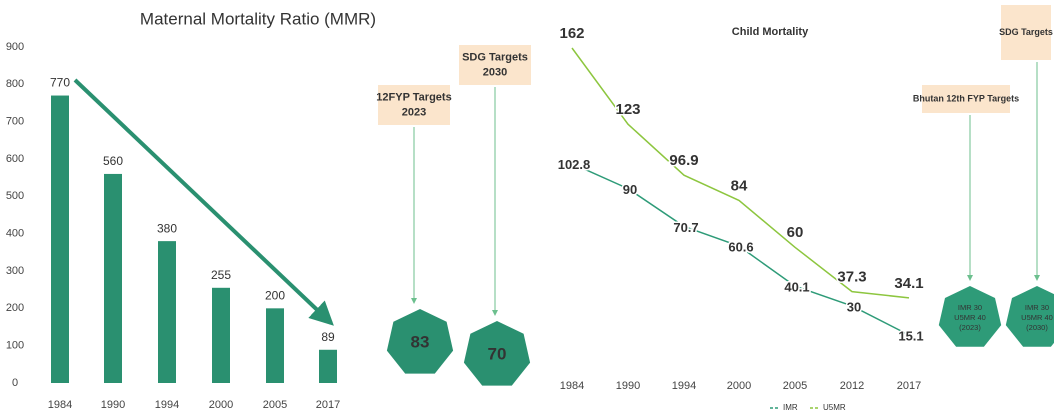 The image size is (1054, 415). I want to click on target-label: 2030, so click(495, 72).